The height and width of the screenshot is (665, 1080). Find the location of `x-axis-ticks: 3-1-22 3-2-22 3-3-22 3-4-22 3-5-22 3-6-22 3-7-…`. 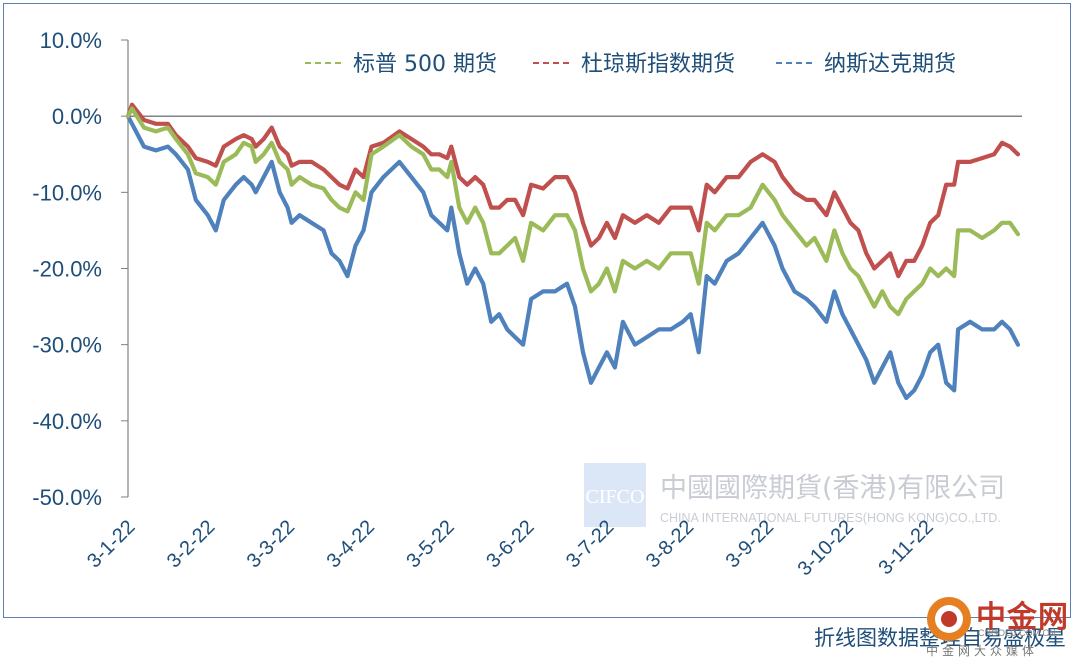

x-axis-ticks: 3-1-22 3-2-22 3-3-22 3-4-22 3-5-22 3-6-22 3-7-… is located at coordinates (510, 548).